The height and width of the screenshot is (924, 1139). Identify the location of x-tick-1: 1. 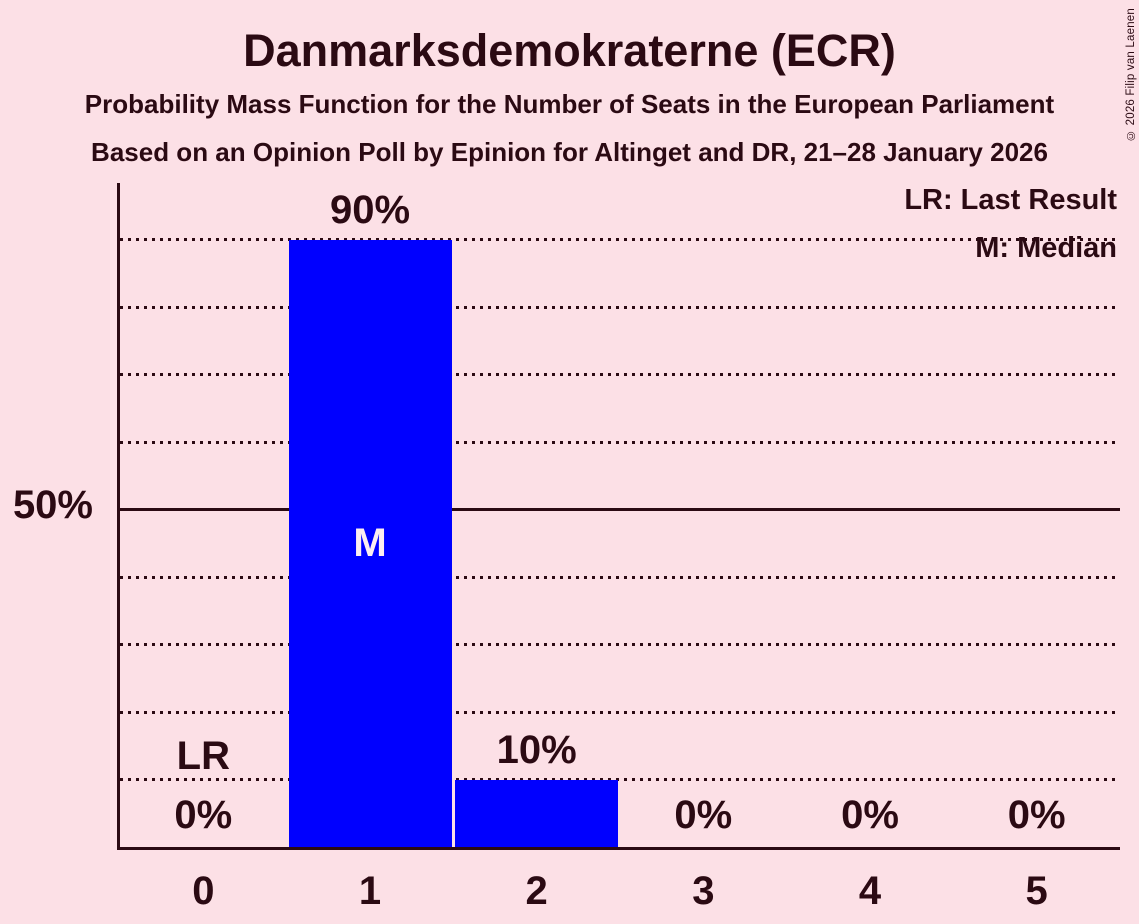
(370, 891).